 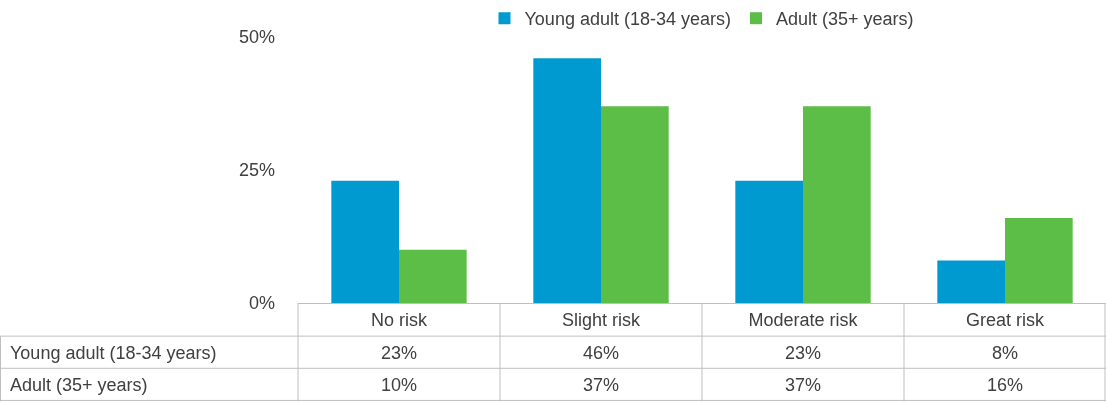 What do you see at coordinates (261, 303) in the screenshot?
I see `y-tick-label: 0%` at bounding box center [261, 303].